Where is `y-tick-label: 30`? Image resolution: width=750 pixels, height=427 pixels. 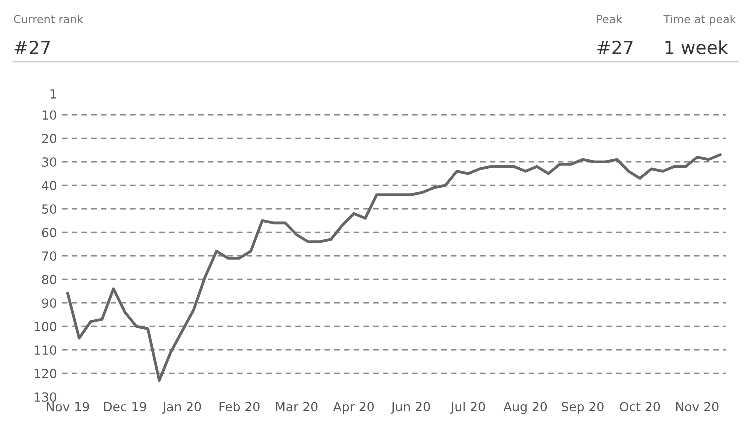
y-tick-label: 30 is located at coordinates (49, 163).